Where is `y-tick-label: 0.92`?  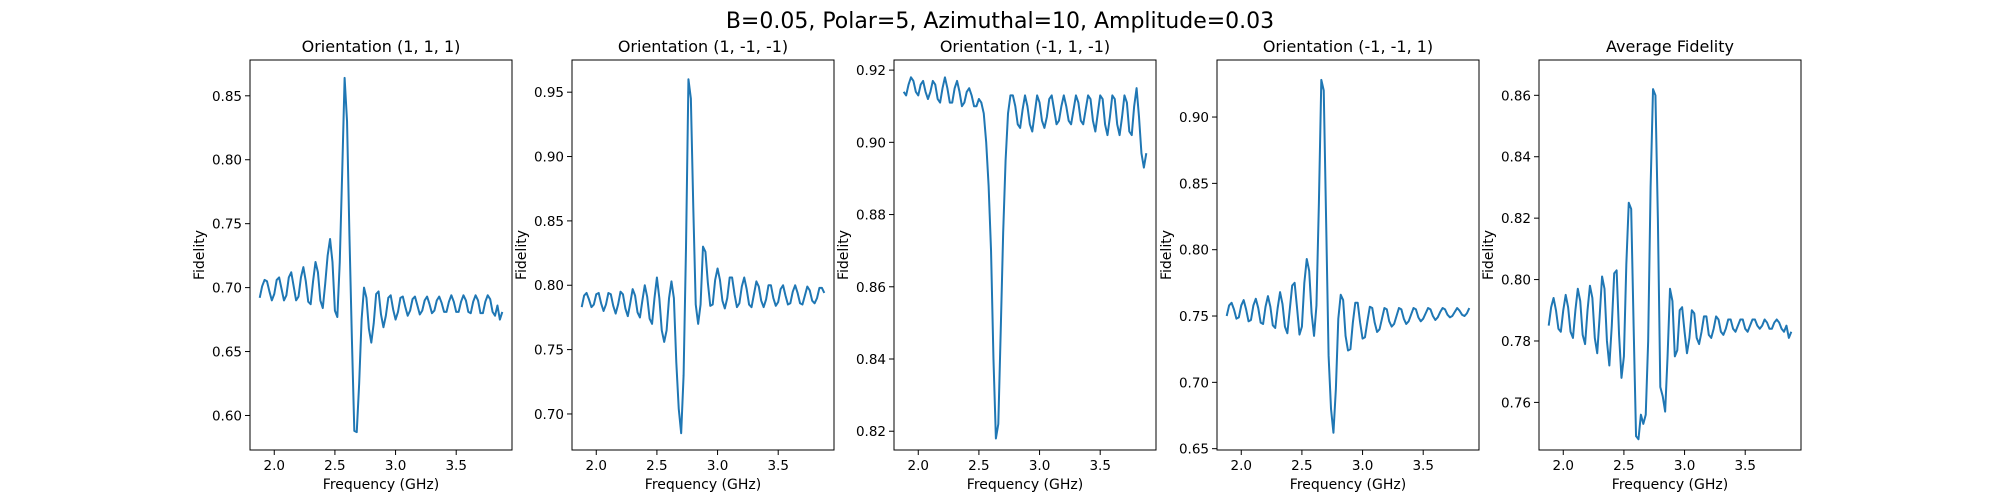
y-tick-label: 0.92 is located at coordinates (871, 71).